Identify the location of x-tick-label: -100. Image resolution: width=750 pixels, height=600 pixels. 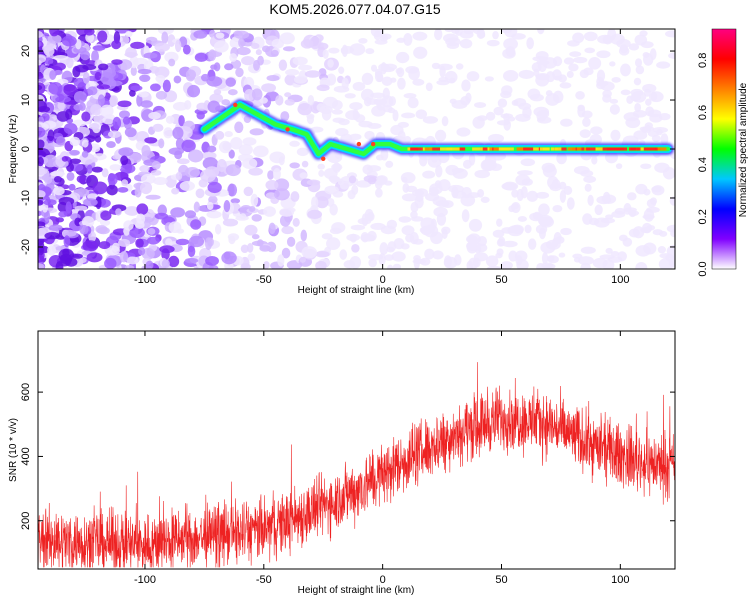
(145, 280).